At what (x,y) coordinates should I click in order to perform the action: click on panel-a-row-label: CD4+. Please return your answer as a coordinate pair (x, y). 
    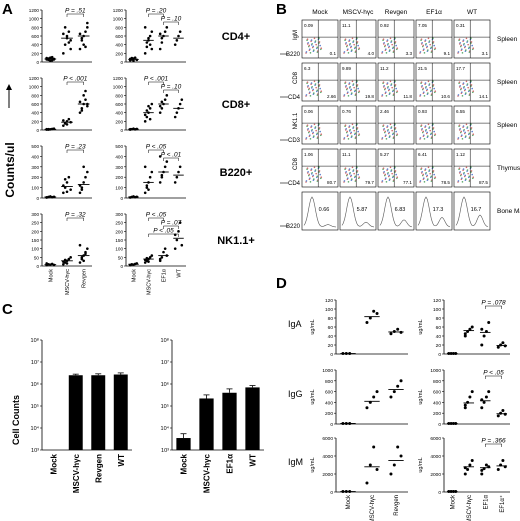
    Looking at the image, I should click on (236, 37).